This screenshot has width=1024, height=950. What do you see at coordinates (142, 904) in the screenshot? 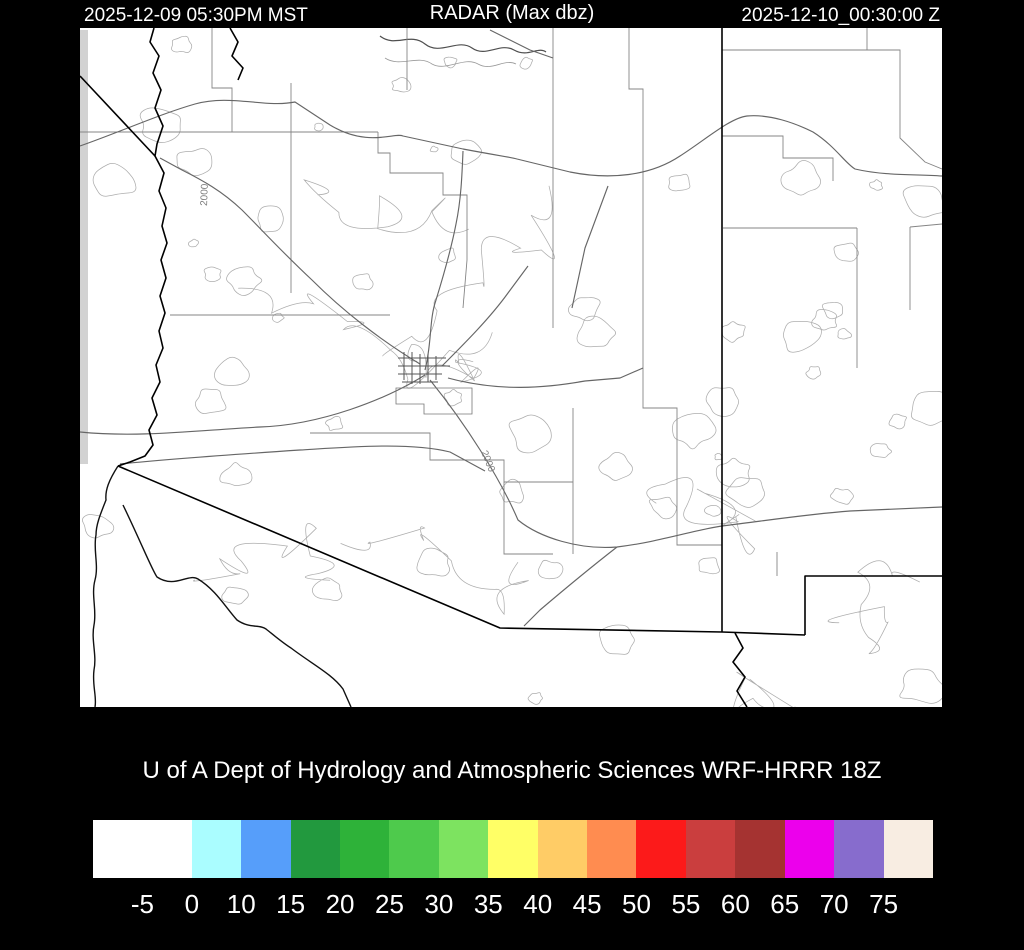
I see `colorbar-tick-label: -5` at bounding box center [142, 904].